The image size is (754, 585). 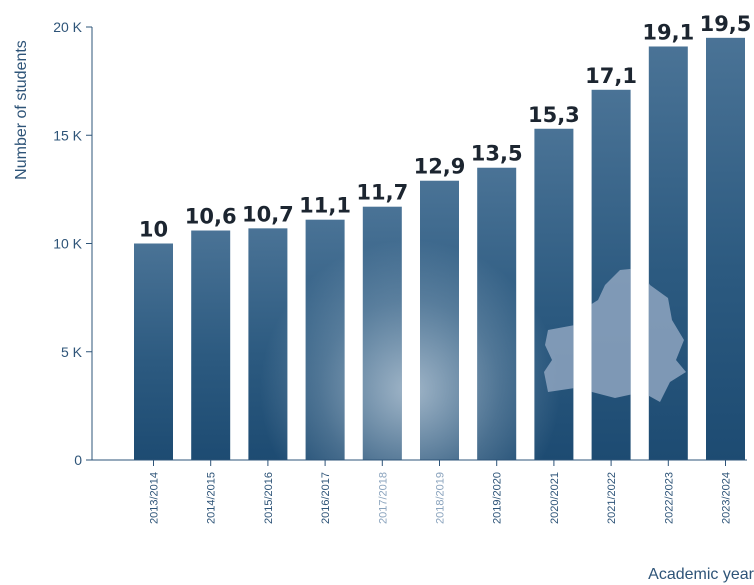 What do you see at coordinates (611, 76) in the screenshot?
I see `data-label: 17,1` at bounding box center [611, 76].